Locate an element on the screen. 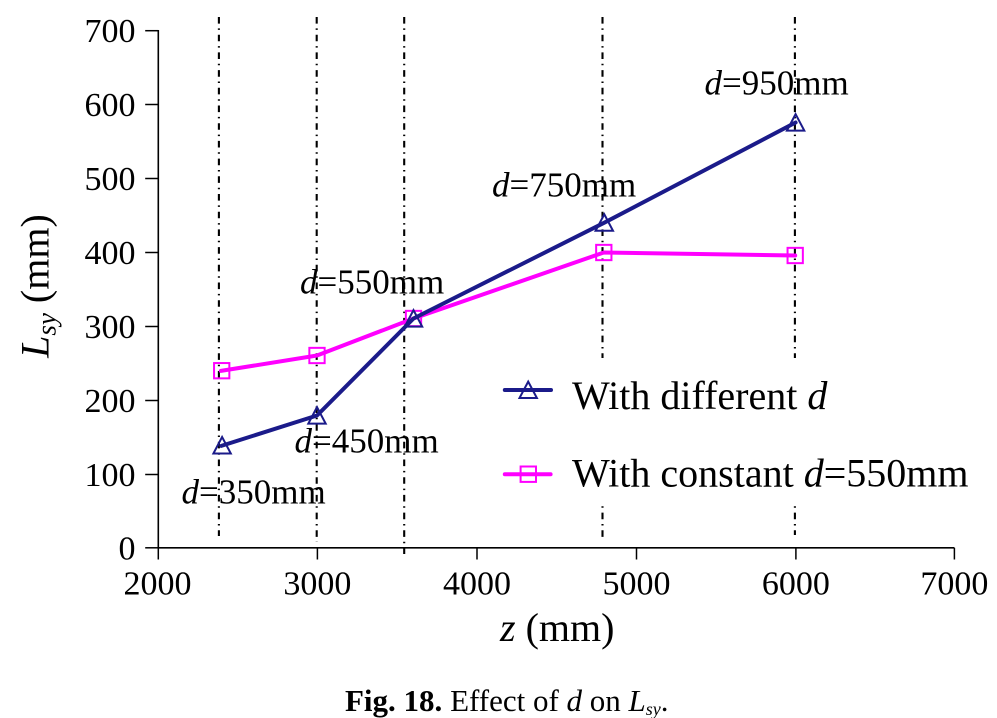  svg-text: 4000 is located at coordinates (477, 584).